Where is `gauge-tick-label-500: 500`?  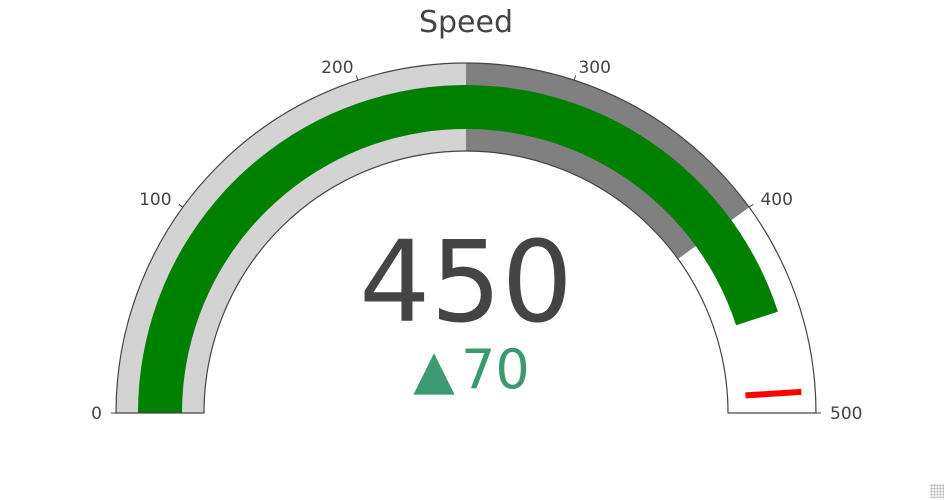 gauge-tick-label-500: 500 is located at coordinates (846, 414).